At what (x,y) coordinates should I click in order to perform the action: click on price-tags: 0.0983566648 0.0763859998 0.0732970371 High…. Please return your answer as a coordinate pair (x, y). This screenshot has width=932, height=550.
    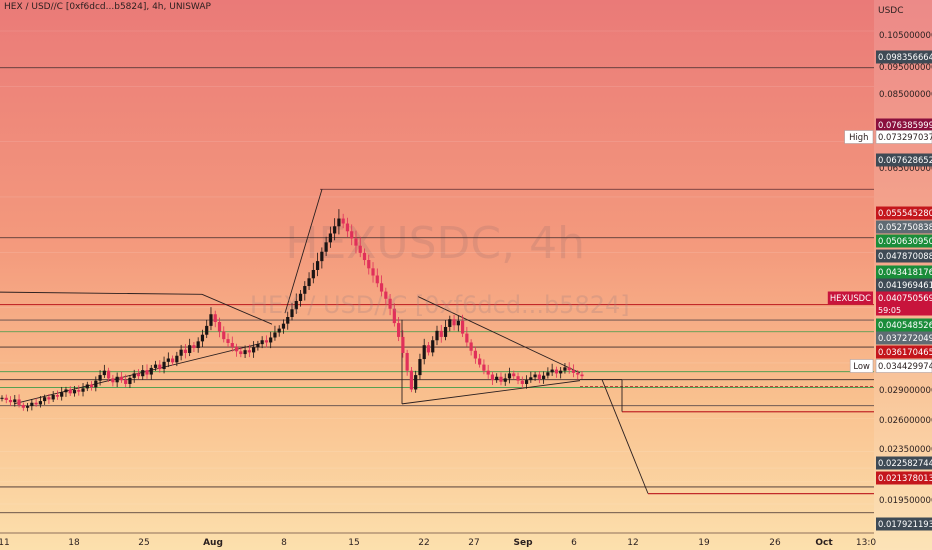
    Looking at the image, I should click on (879, 290).